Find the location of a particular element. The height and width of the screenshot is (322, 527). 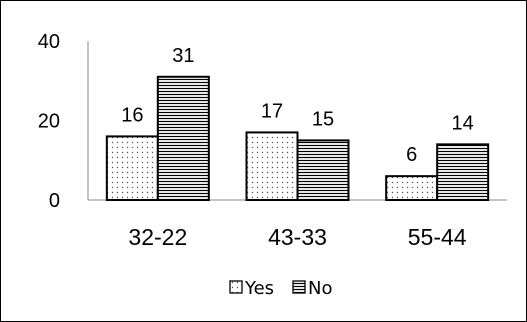

category-label: 55-44 is located at coordinates (437, 237).